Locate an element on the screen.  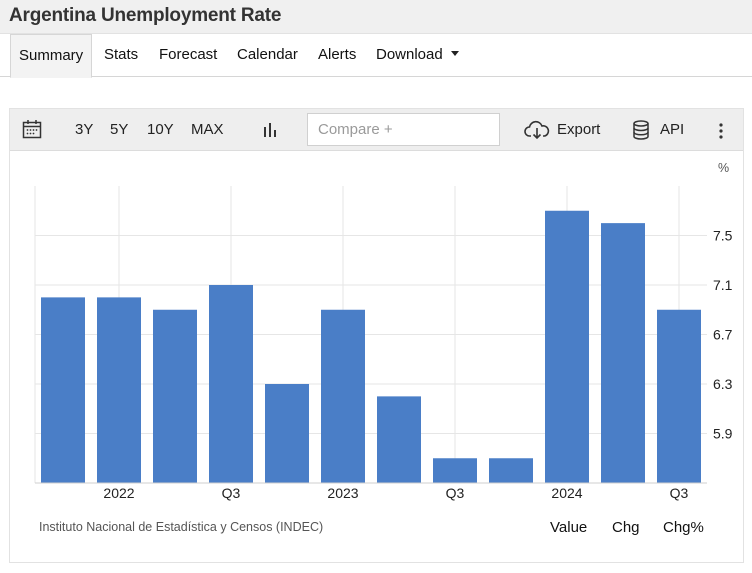
y-tick-label: 7.5 is located at coordinates (723, 236).